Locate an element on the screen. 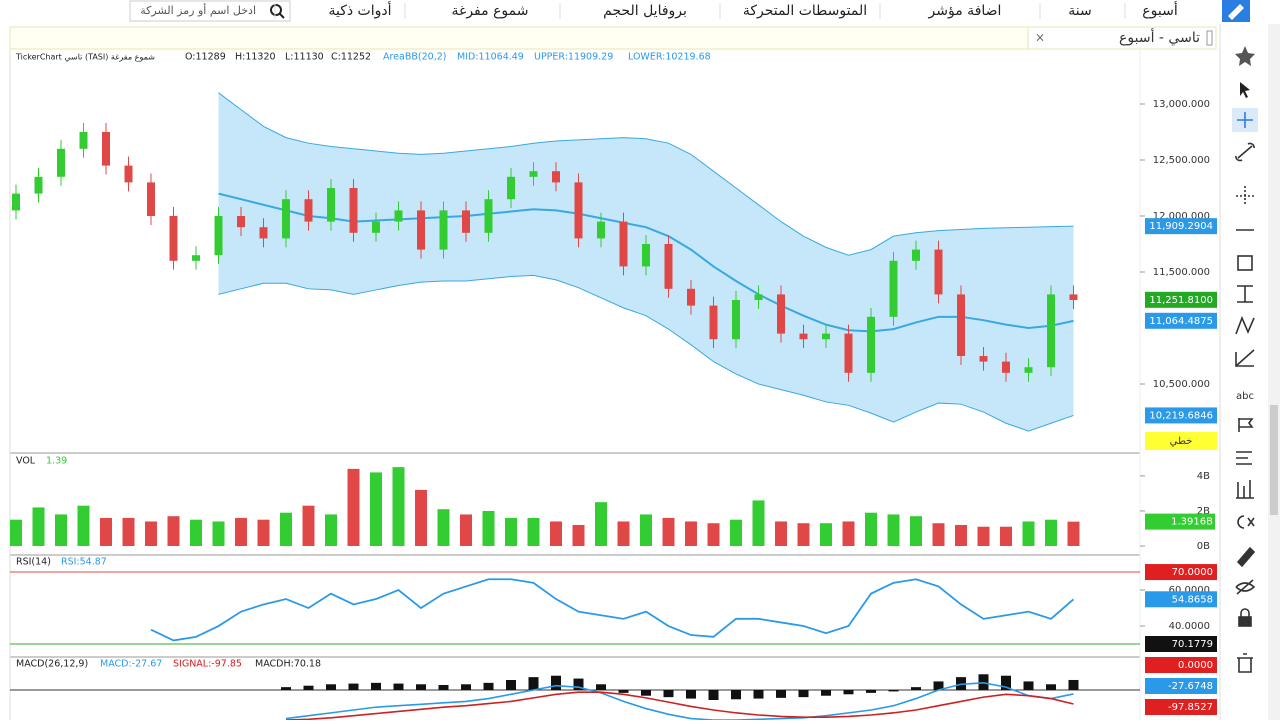 The height and width of the screenshot is (724, 1280). fib-icon is located at coordinates (1245, 294).